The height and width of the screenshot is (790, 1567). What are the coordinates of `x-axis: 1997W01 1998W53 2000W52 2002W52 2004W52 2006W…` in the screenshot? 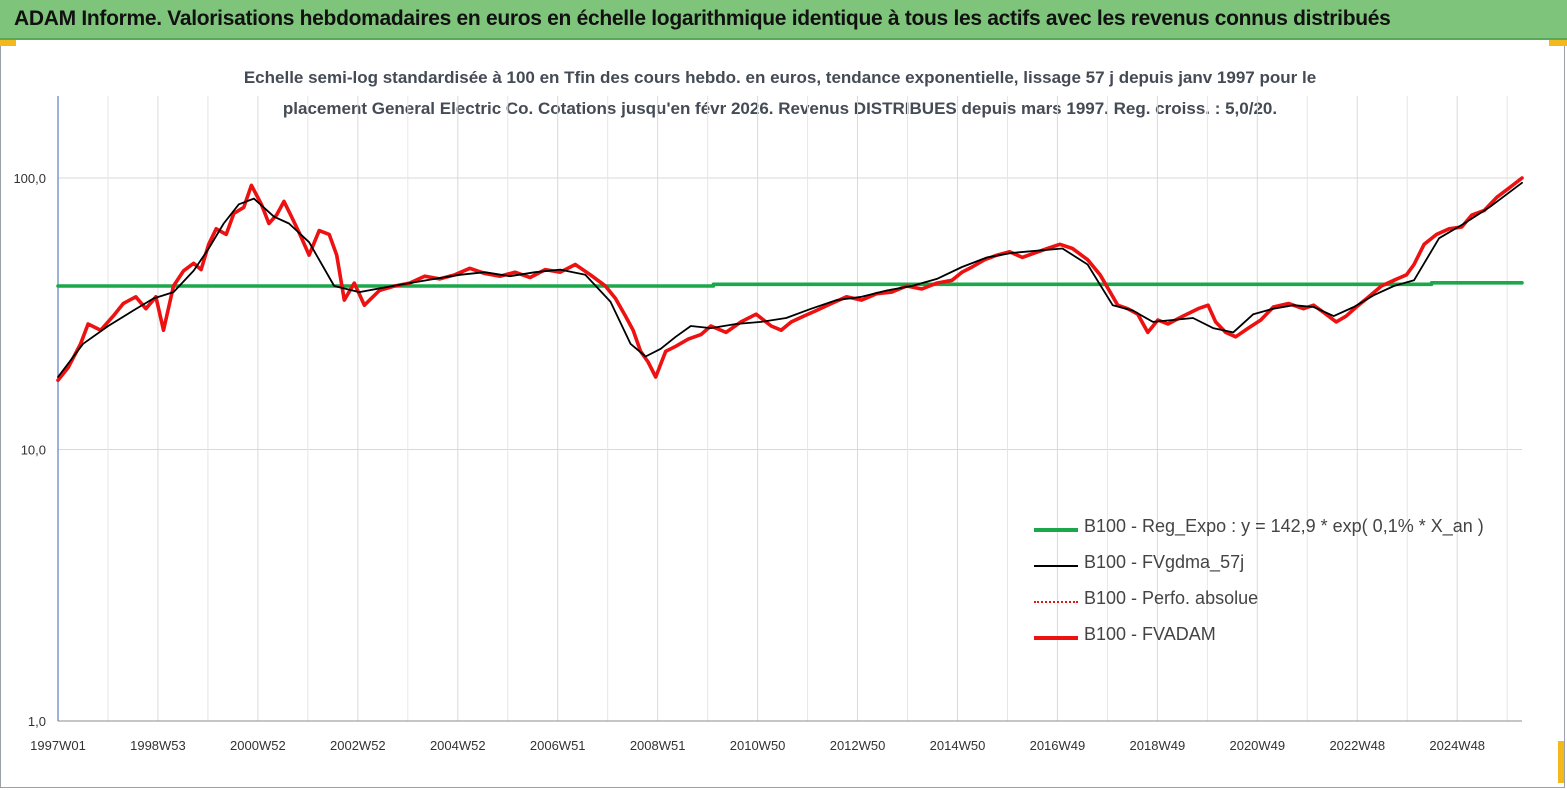 It's located at (776, 736).